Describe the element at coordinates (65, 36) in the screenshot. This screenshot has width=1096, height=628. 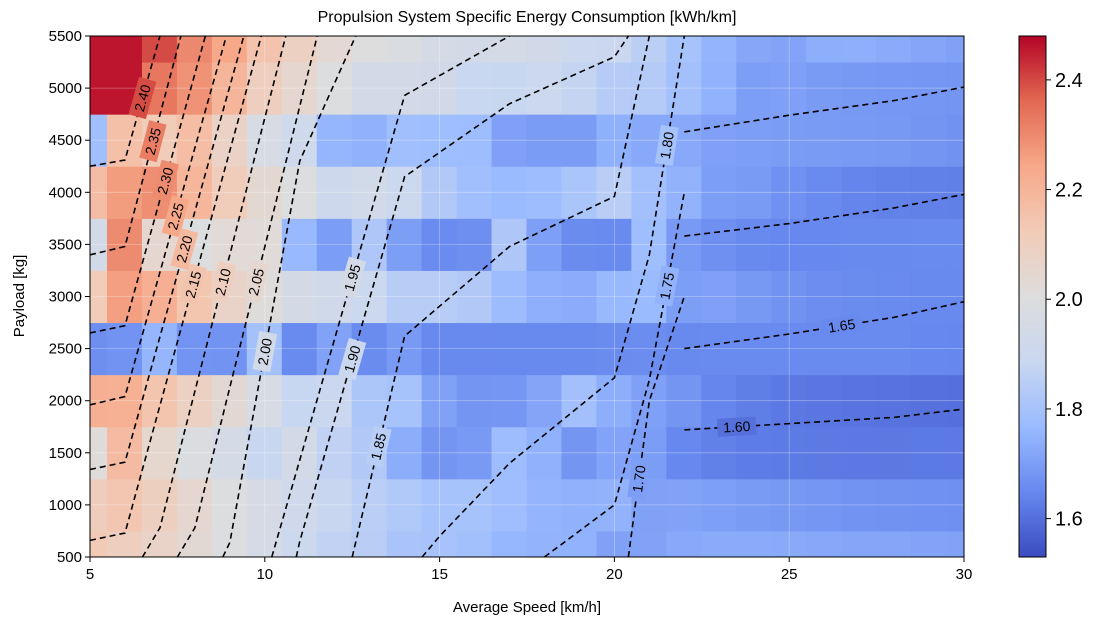
I see `y-tick-label: 5500` at that location.